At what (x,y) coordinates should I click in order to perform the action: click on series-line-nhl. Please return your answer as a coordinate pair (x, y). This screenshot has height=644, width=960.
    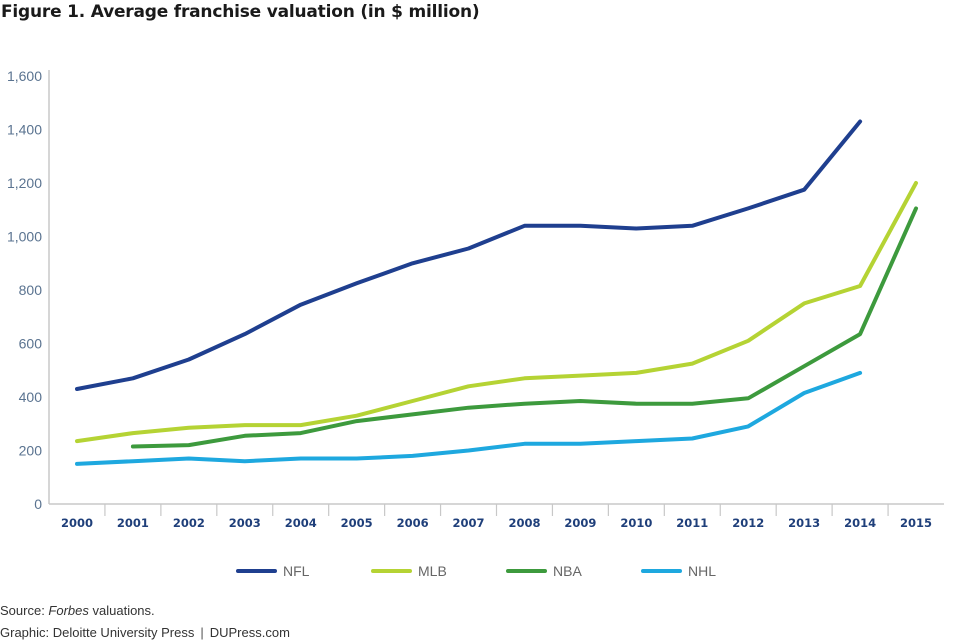
    Looking at the image, I should click on (469, 418).